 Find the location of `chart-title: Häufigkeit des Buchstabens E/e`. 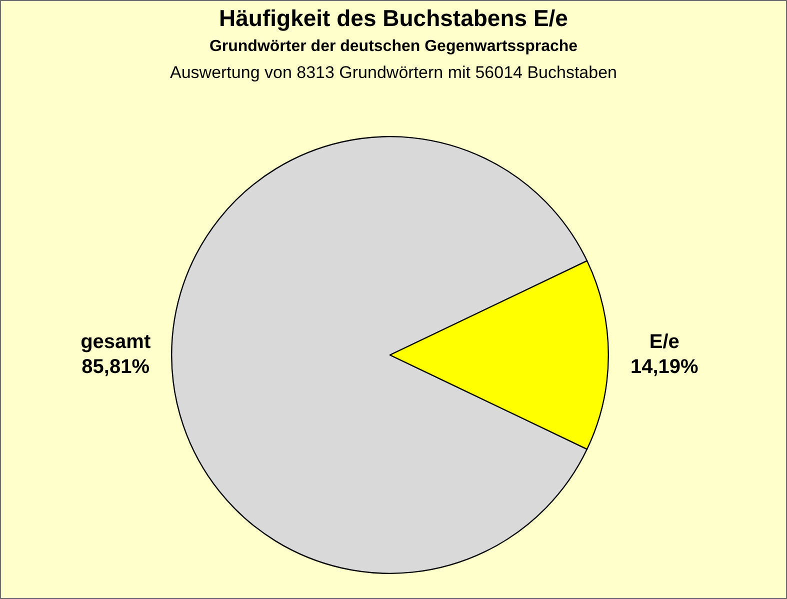

chart-title: Häufigkeit des Buchstabens E/e is located at coordinates (393, 18).